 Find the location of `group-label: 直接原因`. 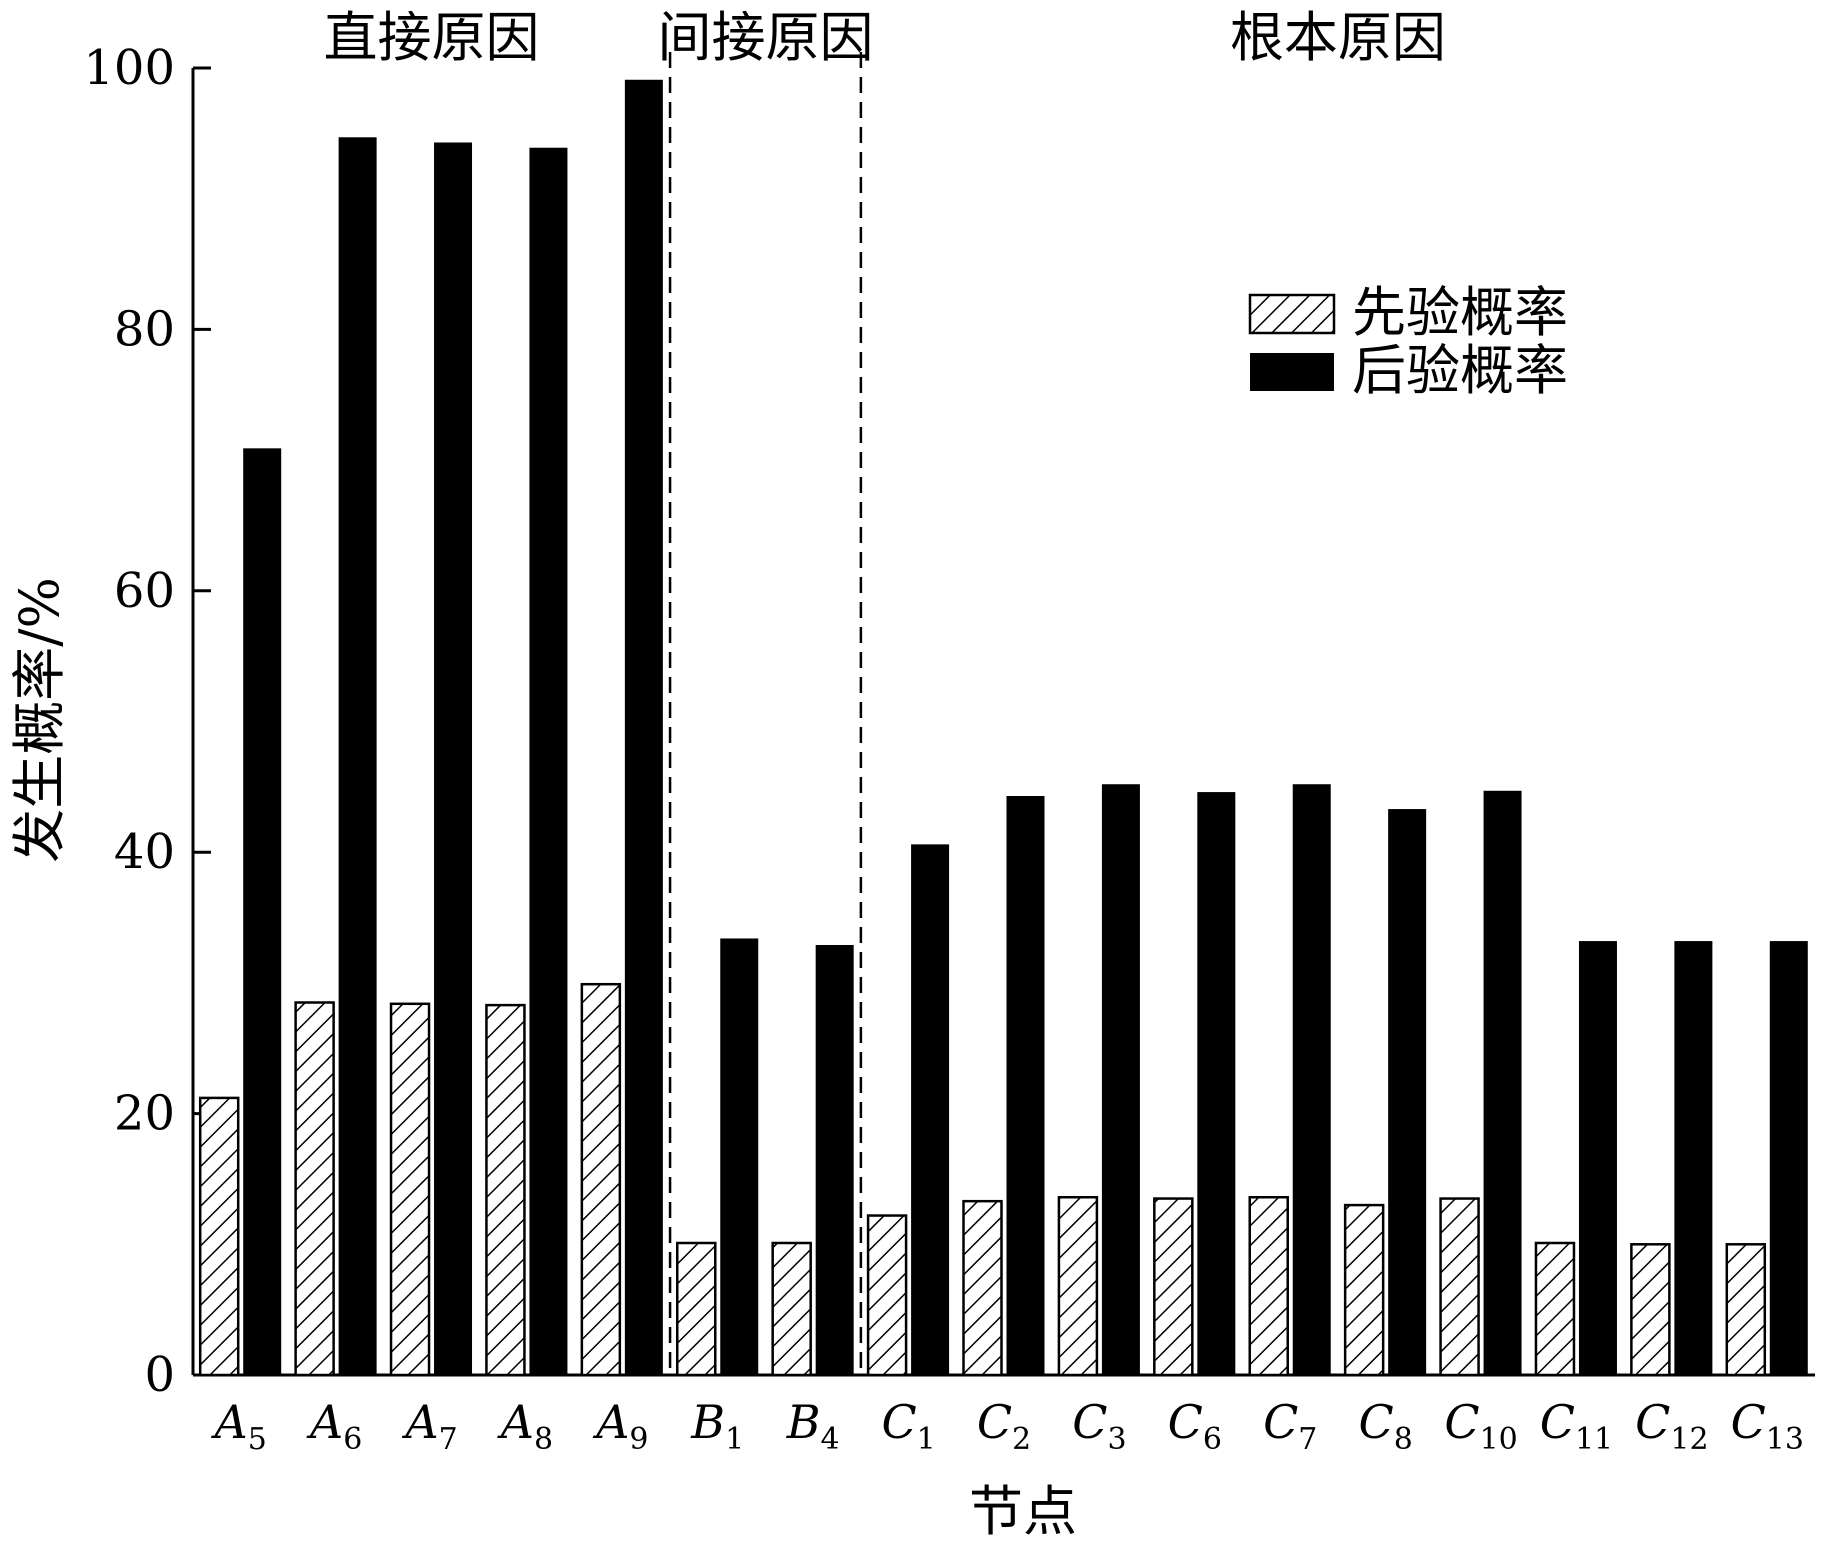

group-label: 直接原因 is located at coordinates (432, 37).